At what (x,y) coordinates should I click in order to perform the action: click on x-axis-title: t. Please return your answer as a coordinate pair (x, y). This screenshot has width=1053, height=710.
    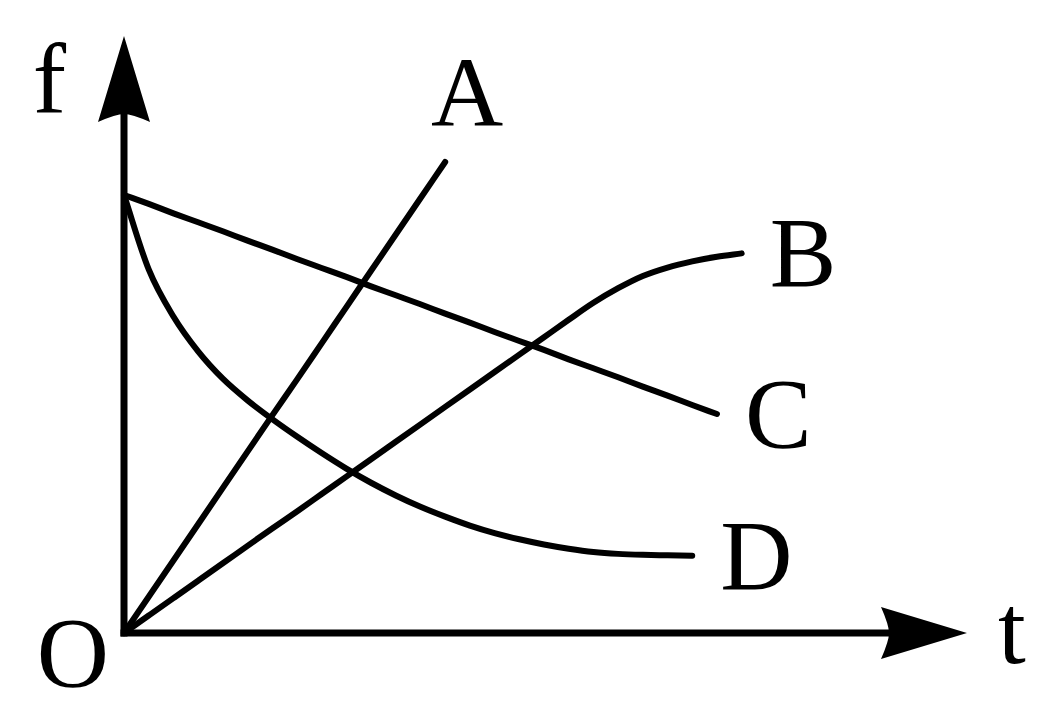
    Looking at the image, I should click on (1012, 629).